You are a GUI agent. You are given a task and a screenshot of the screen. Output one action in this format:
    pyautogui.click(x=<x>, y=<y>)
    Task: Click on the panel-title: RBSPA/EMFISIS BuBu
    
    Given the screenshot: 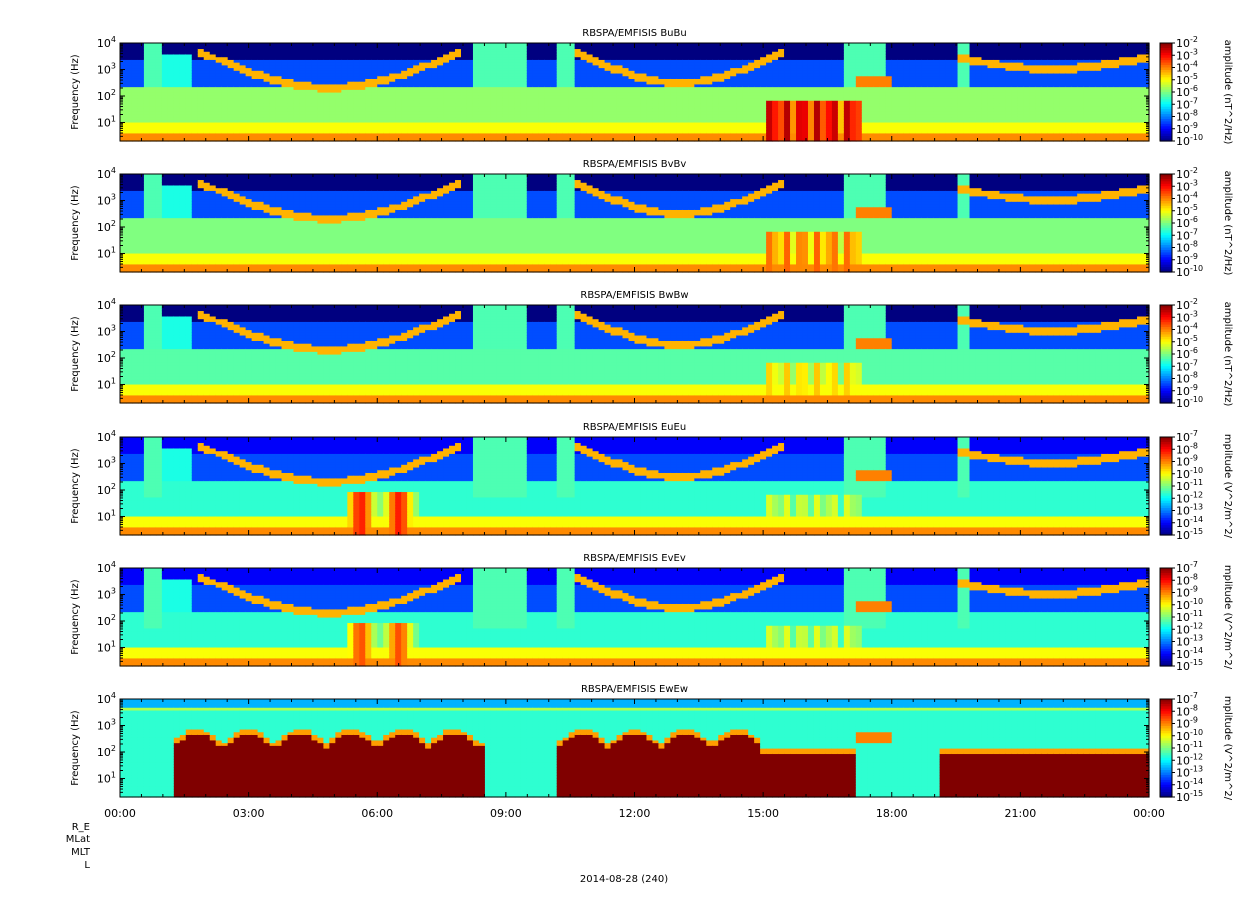 What is the action you would take?
    pyautogui.click(x=634, y=33)
    